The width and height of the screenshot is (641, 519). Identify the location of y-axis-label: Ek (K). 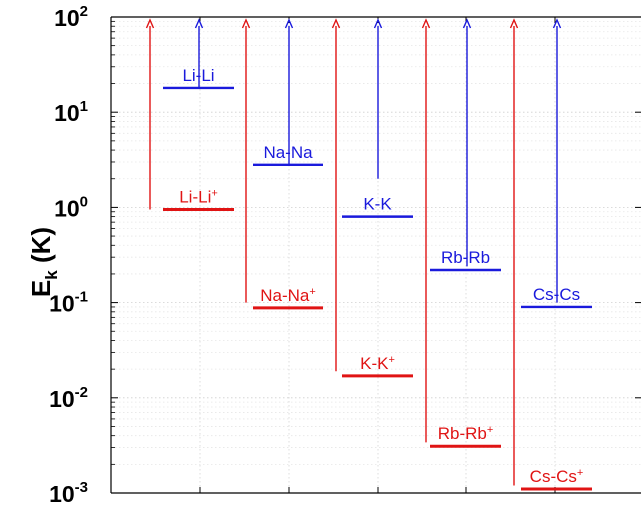
(43, 262).